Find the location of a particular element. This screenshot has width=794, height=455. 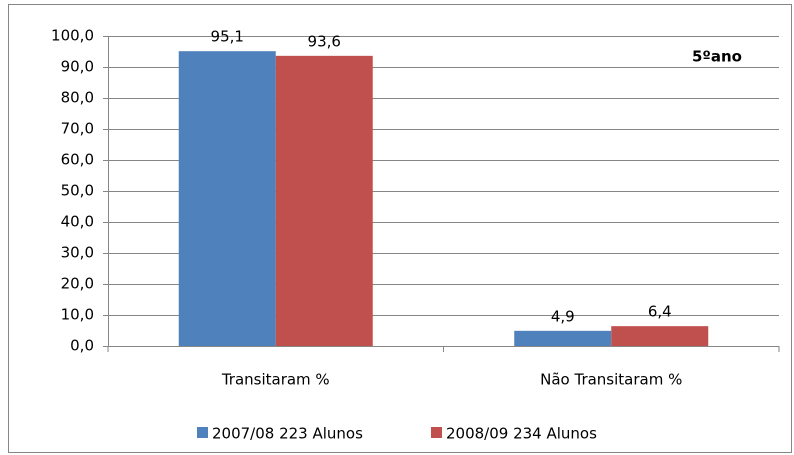

y-tick-label: 60,0 is located at coordinates (77, 160).